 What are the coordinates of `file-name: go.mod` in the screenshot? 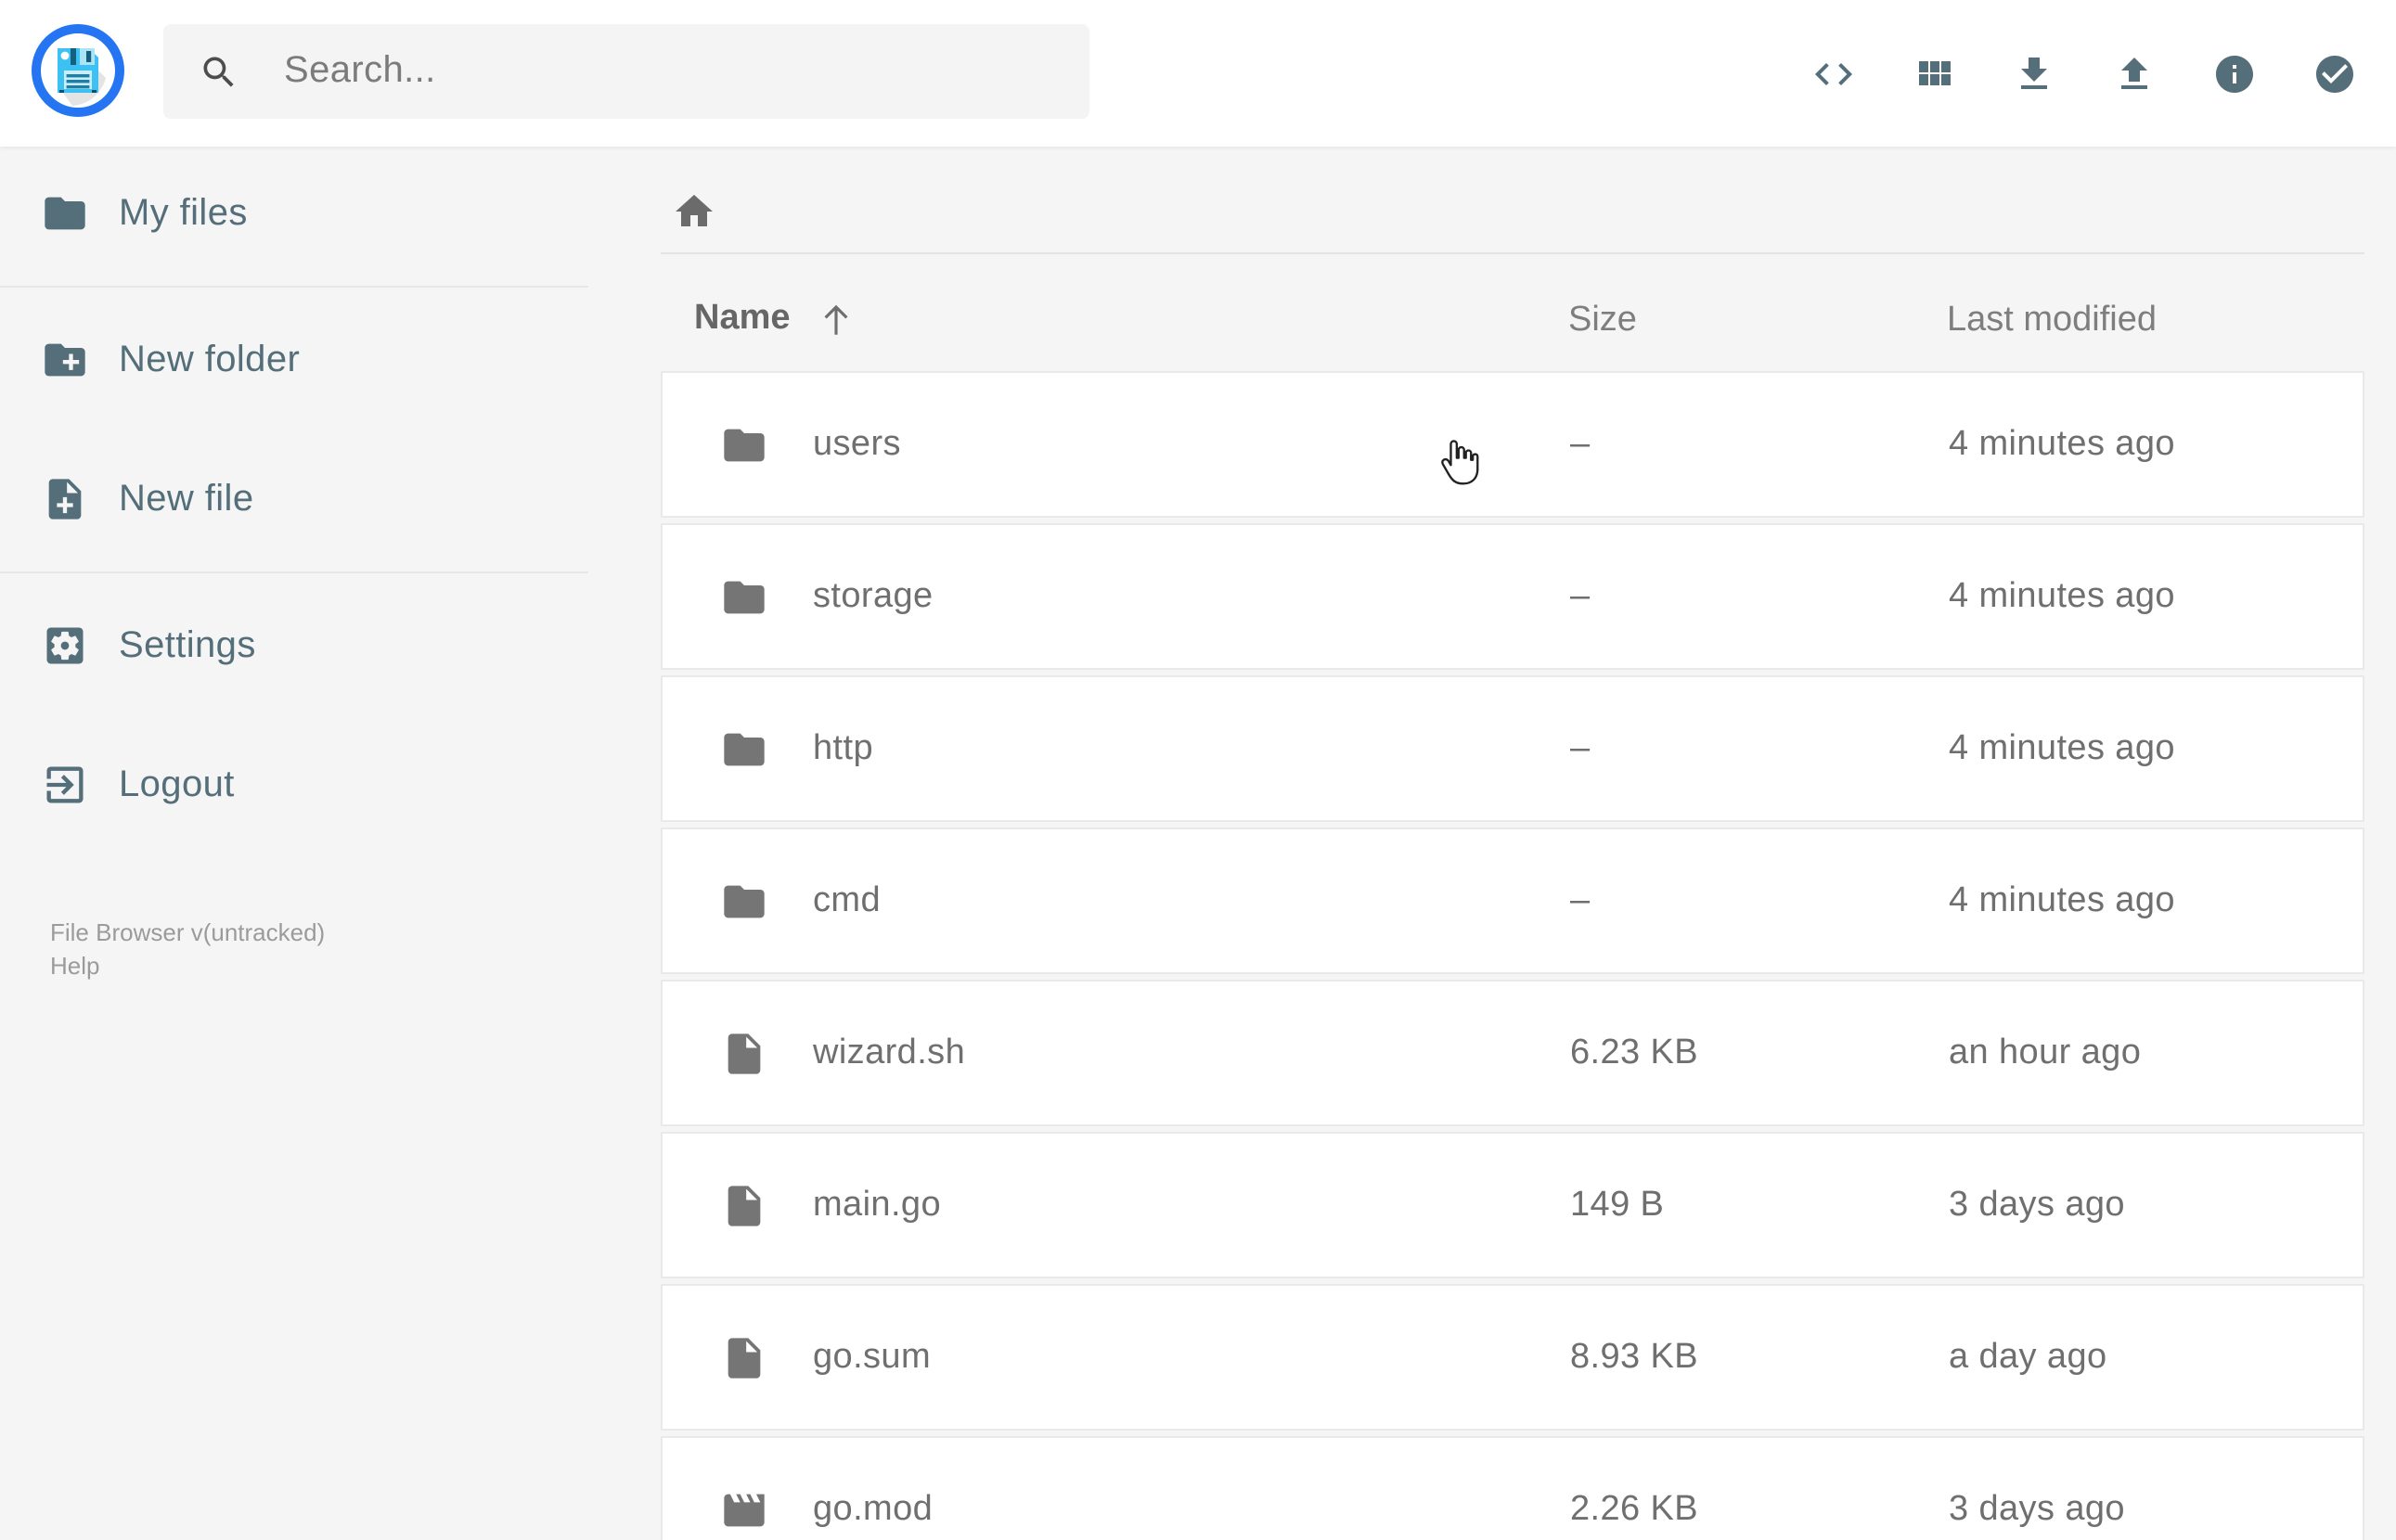 It's located at (873, 1508).